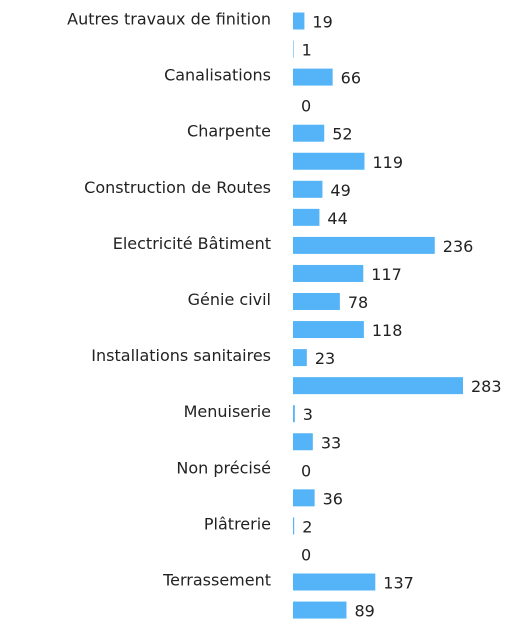 The image size is (511, 619). Describe the element at coordinates (398, 583) in the screenshot. I see `value-label: 137` at that location.